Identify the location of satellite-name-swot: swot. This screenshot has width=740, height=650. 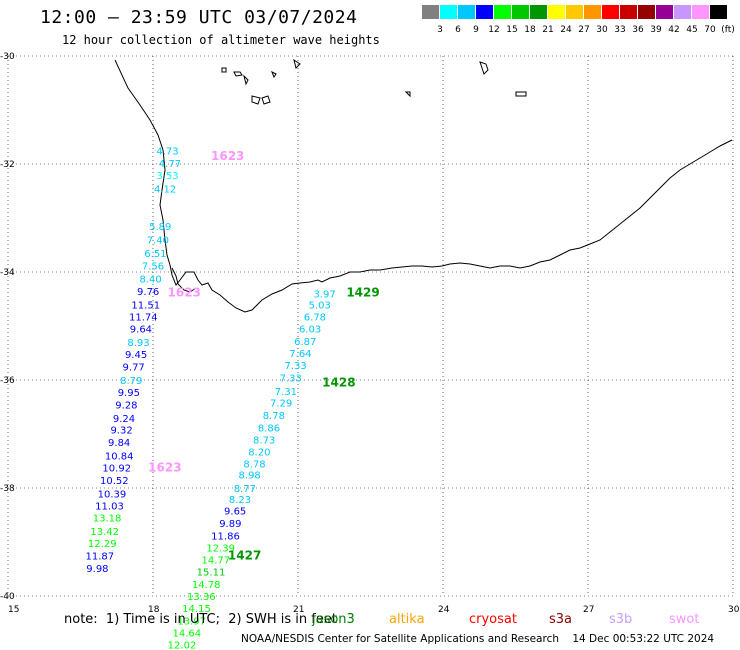
(684, 619).